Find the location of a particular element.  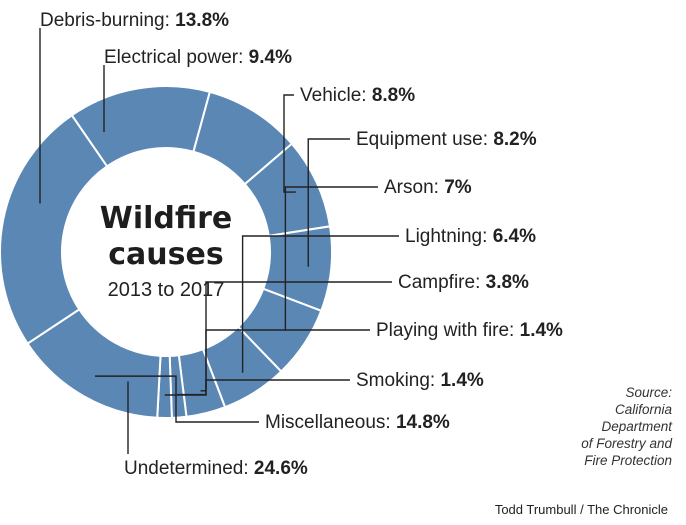

slice-label-value: 24.6% is located at coordinates (281, 468).